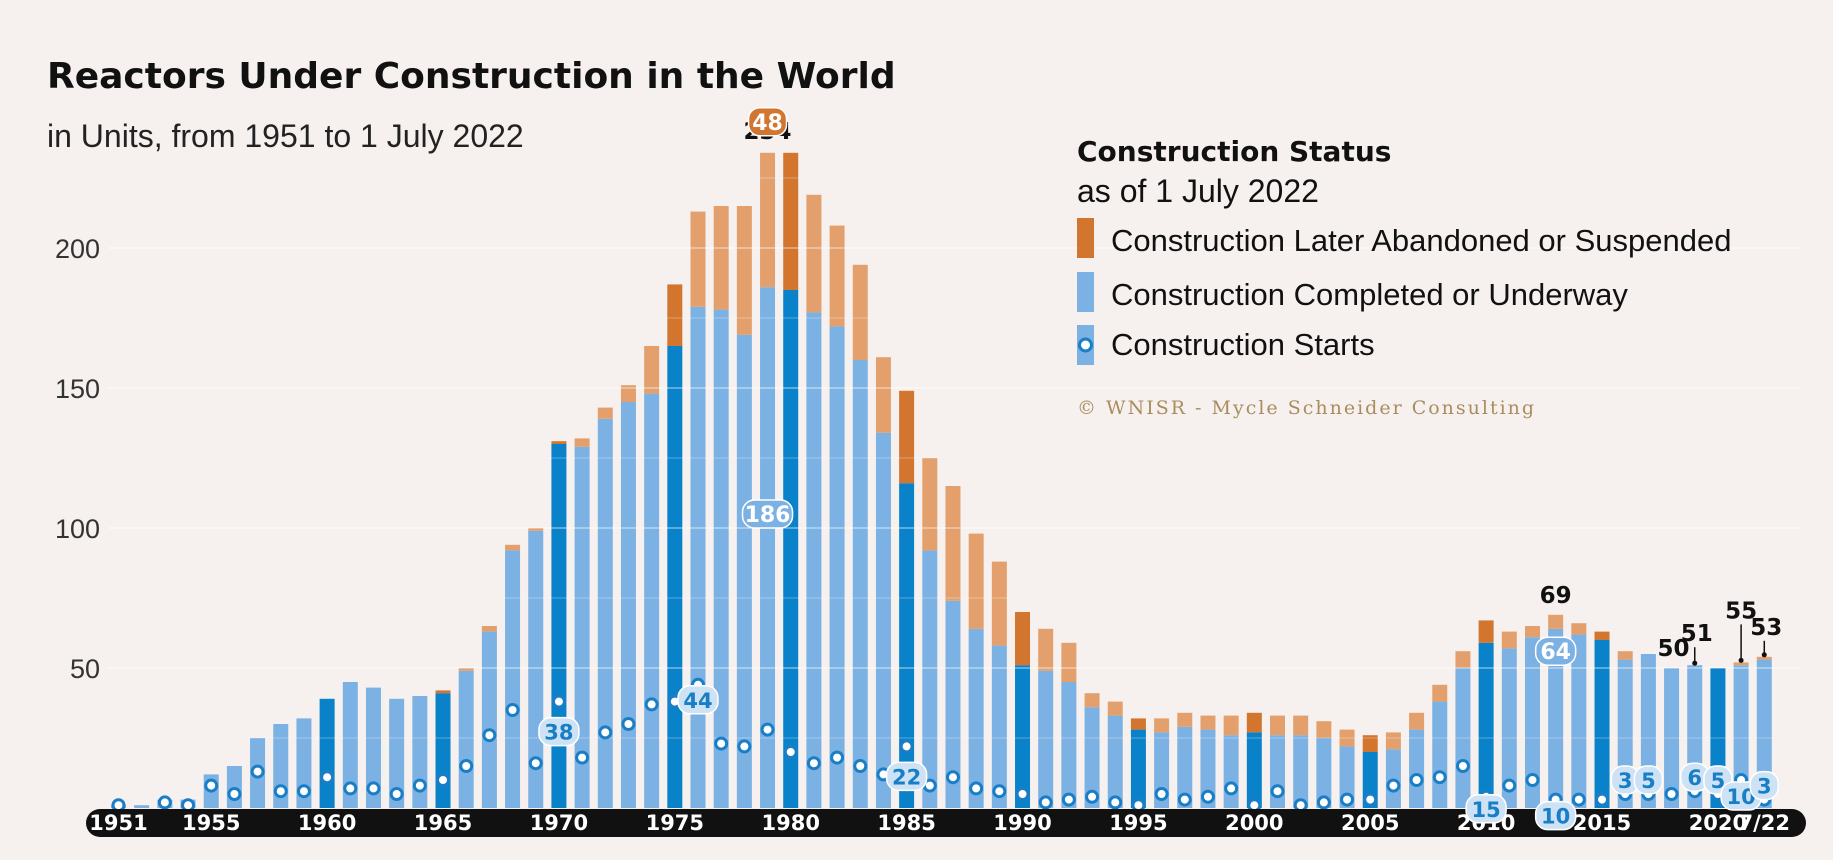  What do you see at coordinates (85, 669) in the screenshot?
I see `y-tick-label: 50` at bounding box center [85, 669].